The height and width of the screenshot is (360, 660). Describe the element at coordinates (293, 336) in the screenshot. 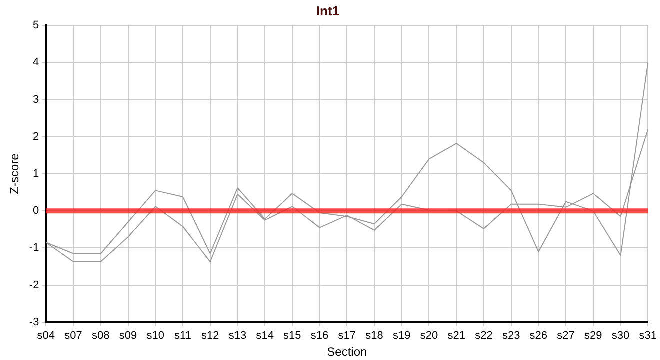

I see `x-tick-label: s15` at that location.